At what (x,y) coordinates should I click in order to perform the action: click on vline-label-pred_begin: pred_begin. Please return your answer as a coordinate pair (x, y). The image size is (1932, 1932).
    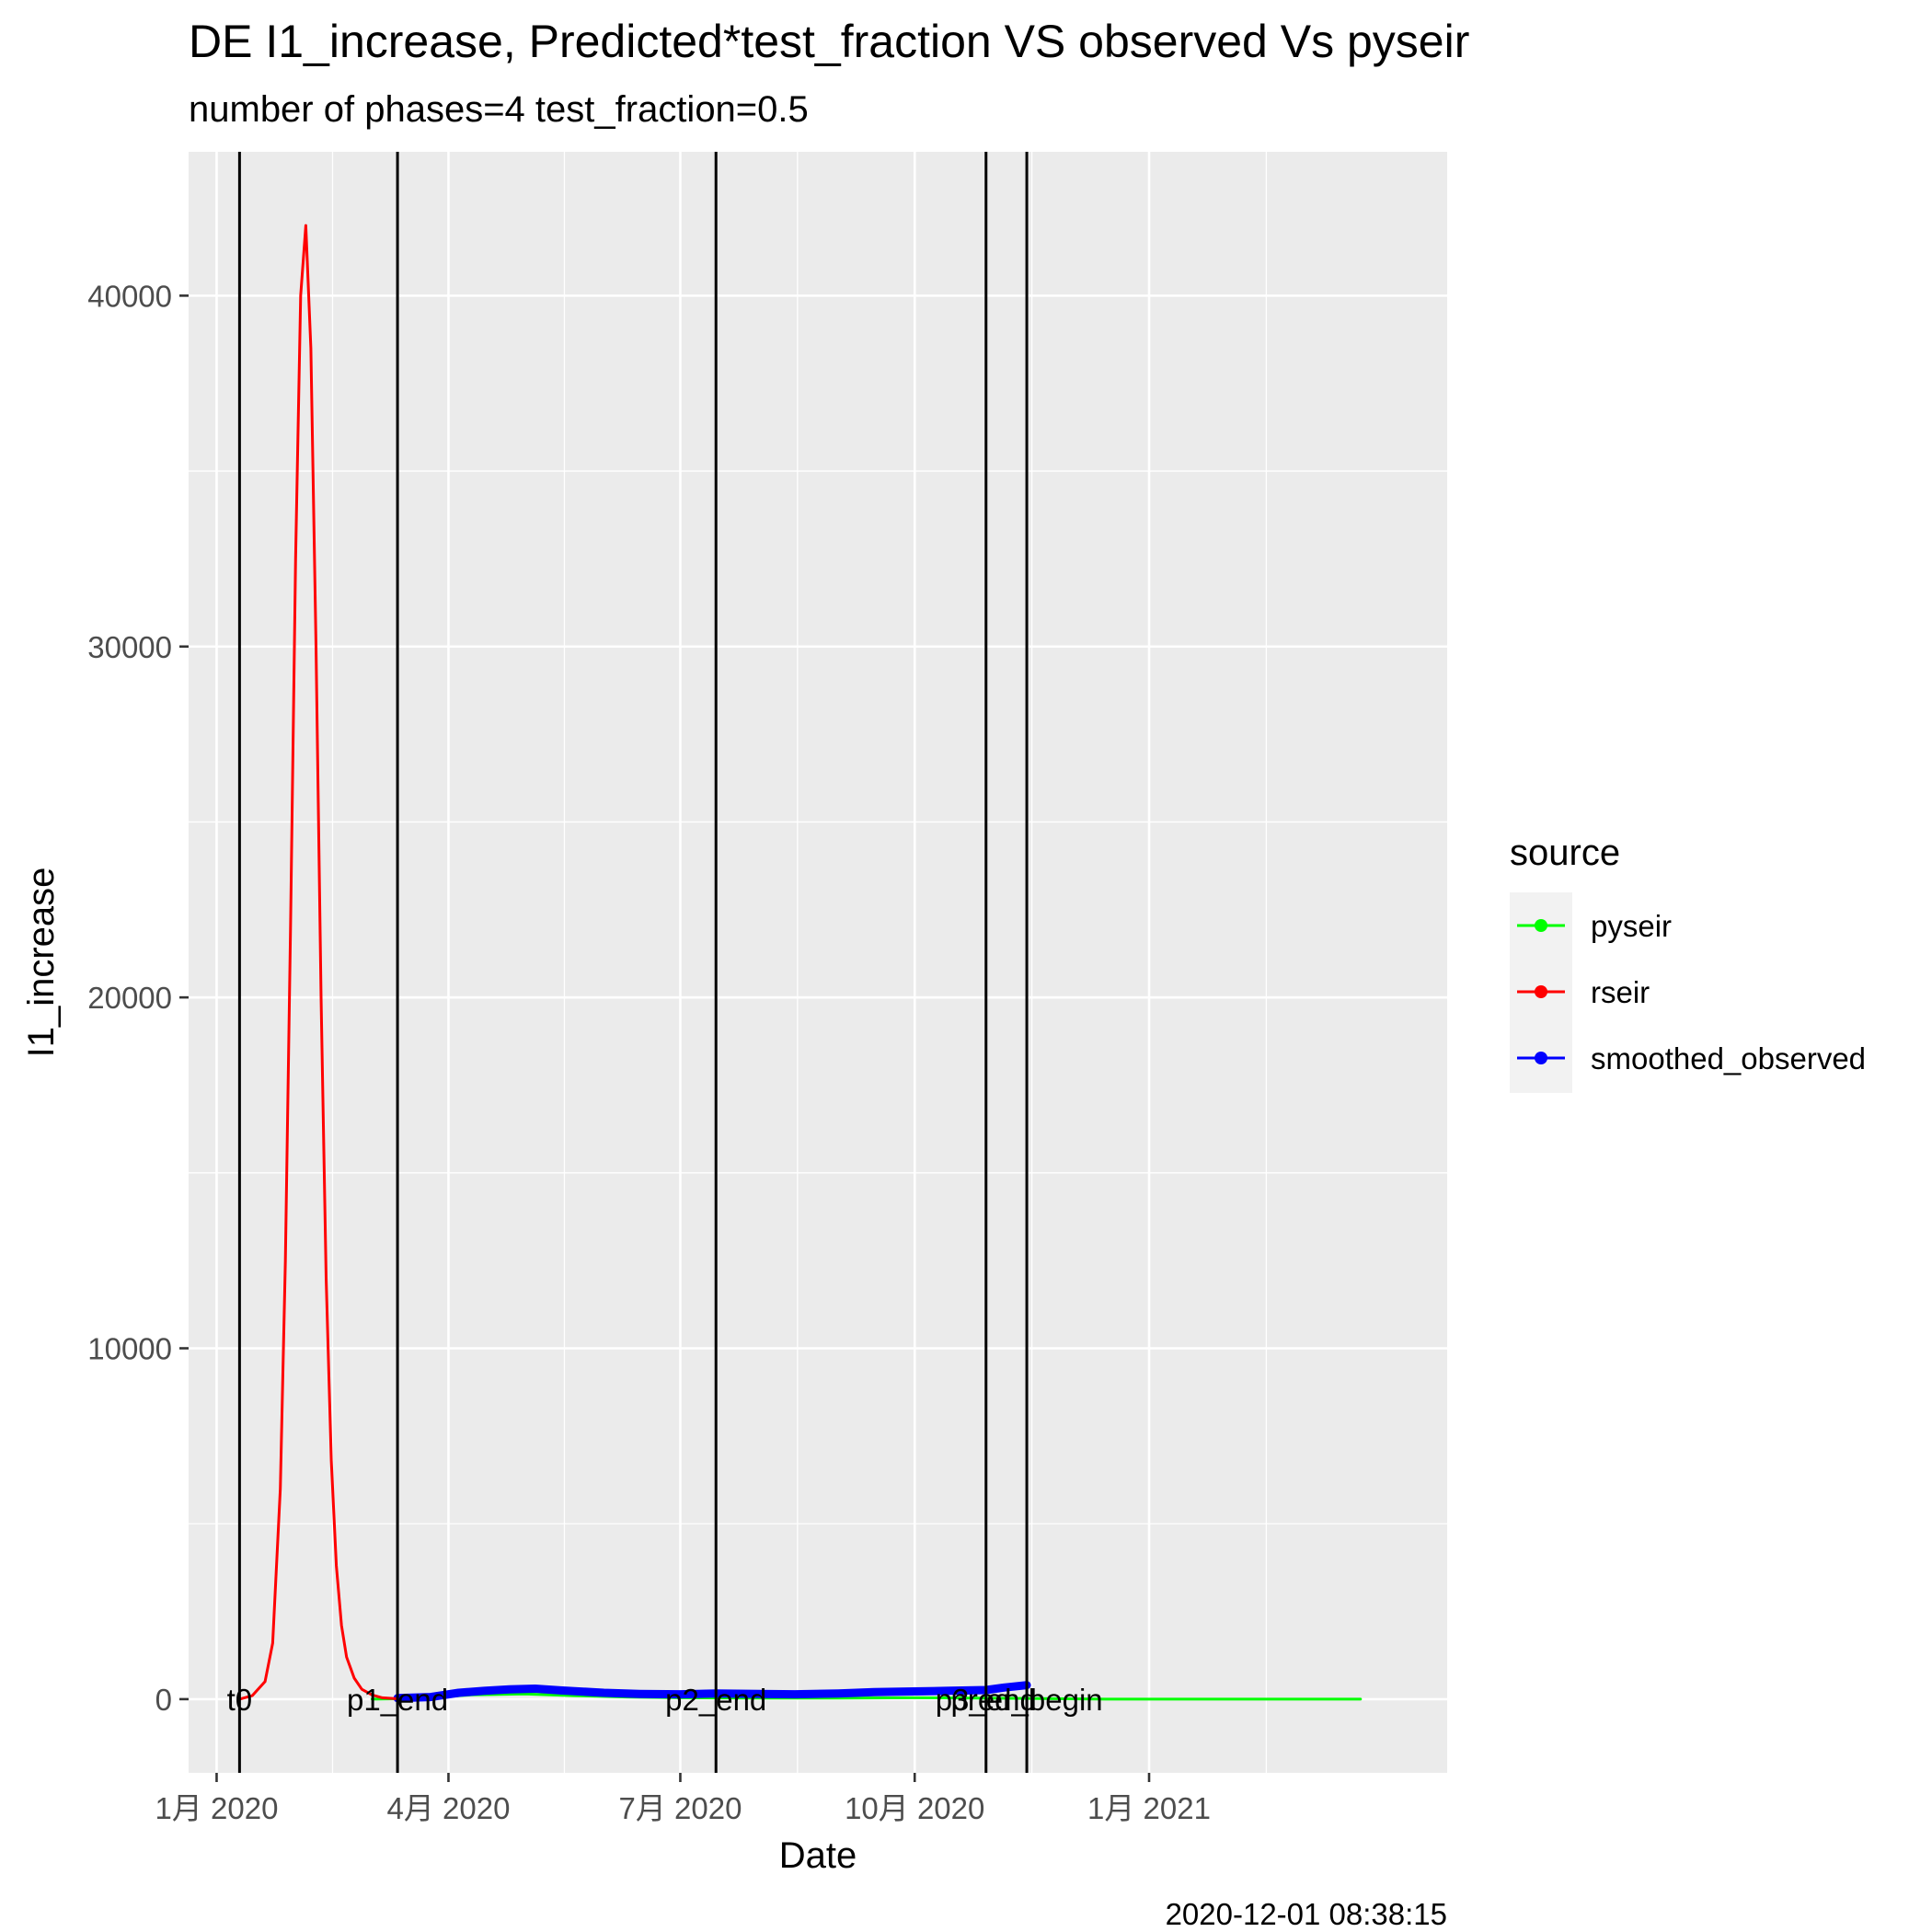
    Looking at the image, I should click on (1026, 1700).